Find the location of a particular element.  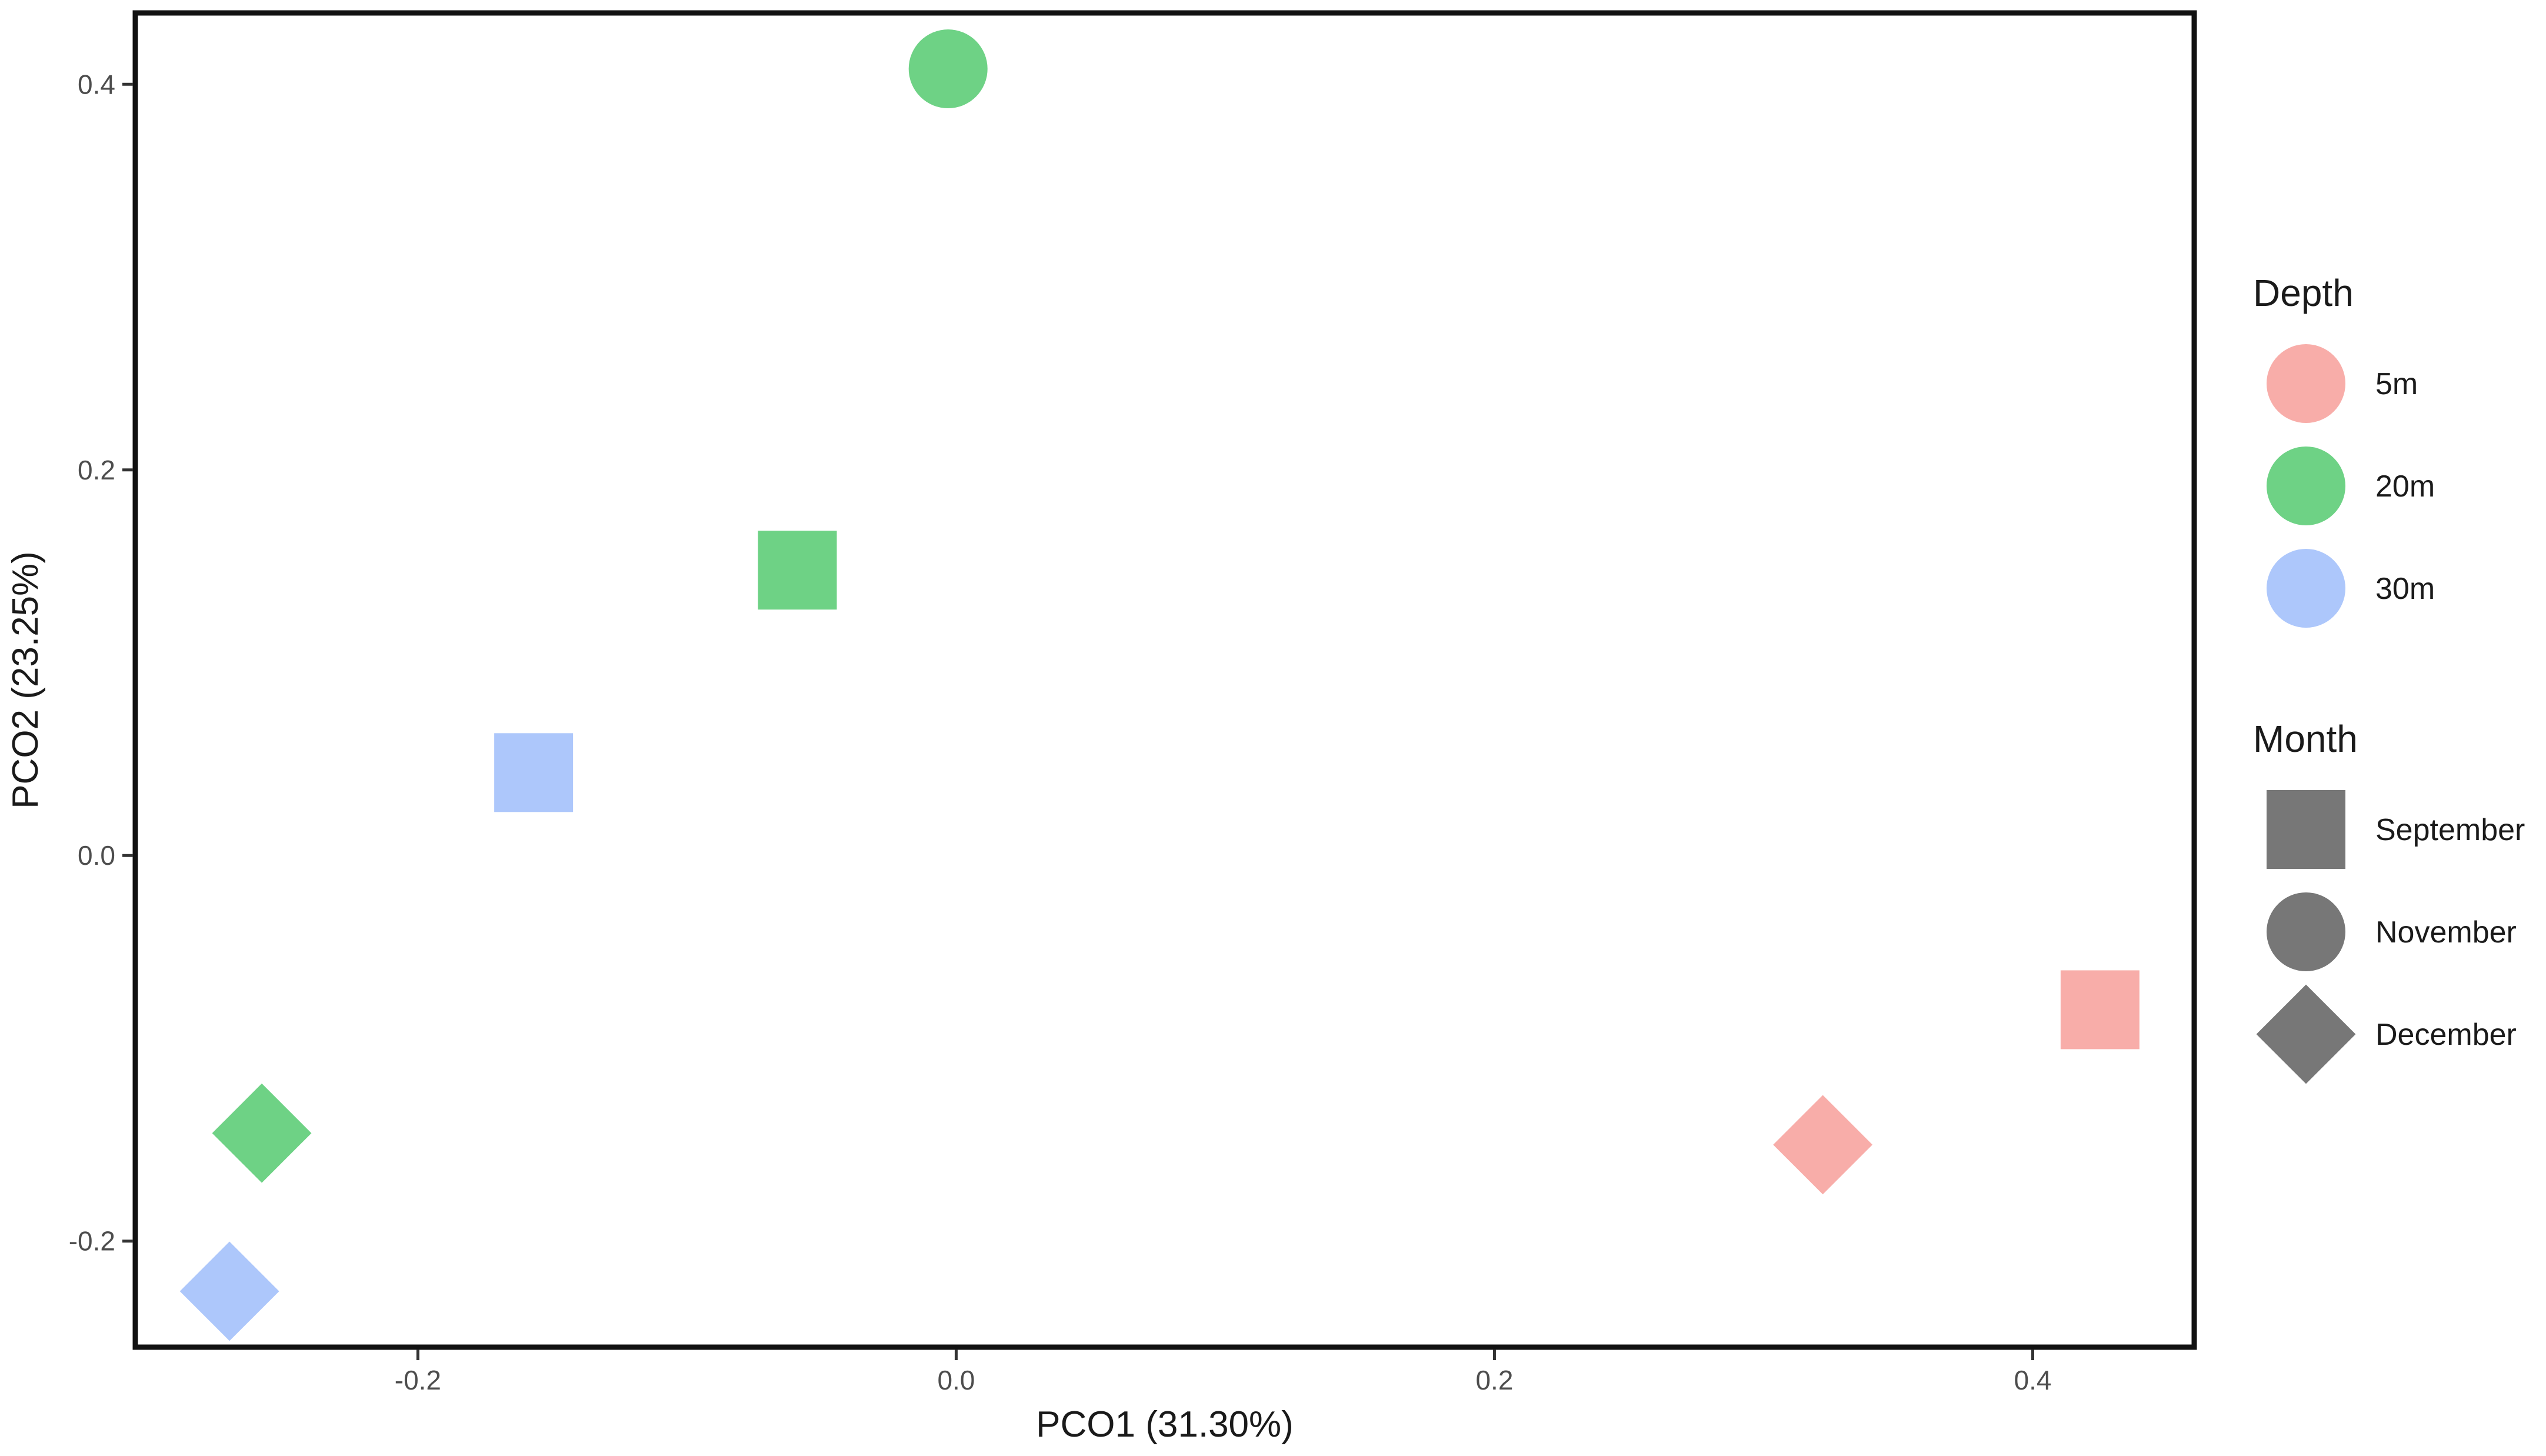

x-tick-label: 0.0 is located at coordinates (956, 1380).